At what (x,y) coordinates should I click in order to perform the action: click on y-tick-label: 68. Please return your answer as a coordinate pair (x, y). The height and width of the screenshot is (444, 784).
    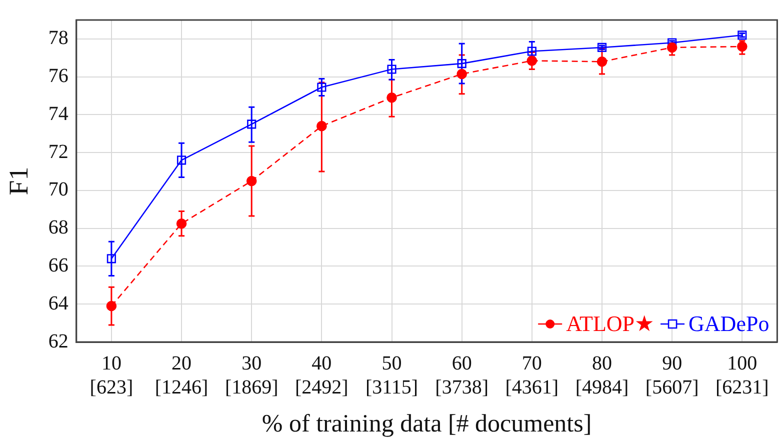
    Looking at the image, I should click on (58, 227).